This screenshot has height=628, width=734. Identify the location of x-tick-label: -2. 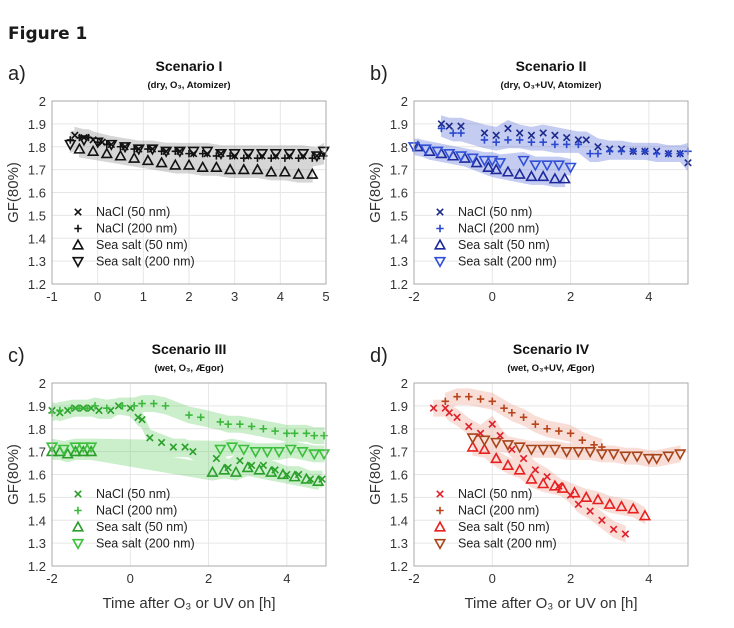
(414, 578).